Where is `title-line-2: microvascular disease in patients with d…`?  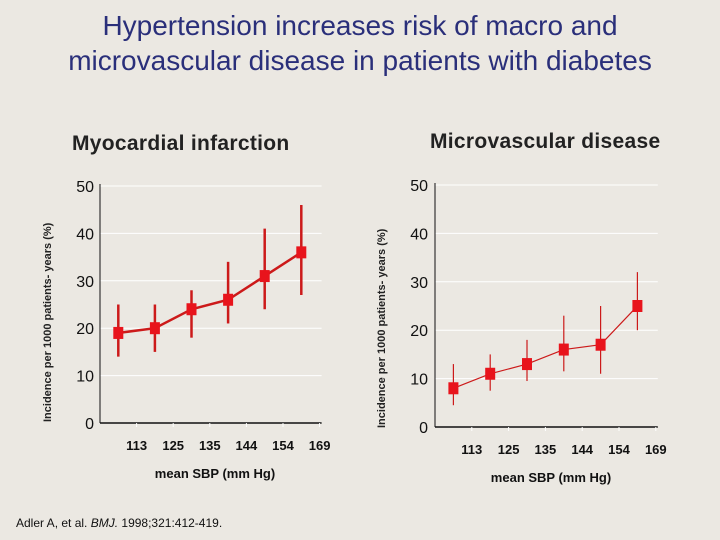 title-line-2: microvascular disease in patients with d… is located at coordinates (360, 60).